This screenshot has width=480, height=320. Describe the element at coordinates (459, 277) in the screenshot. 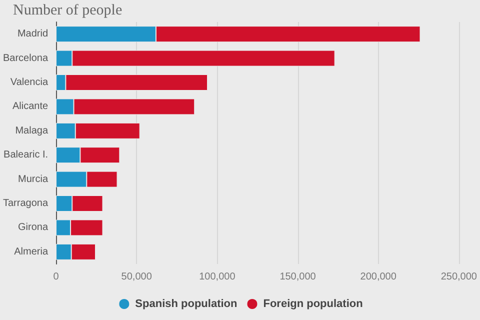

I see `x-tick-label: 250,000` at that location.